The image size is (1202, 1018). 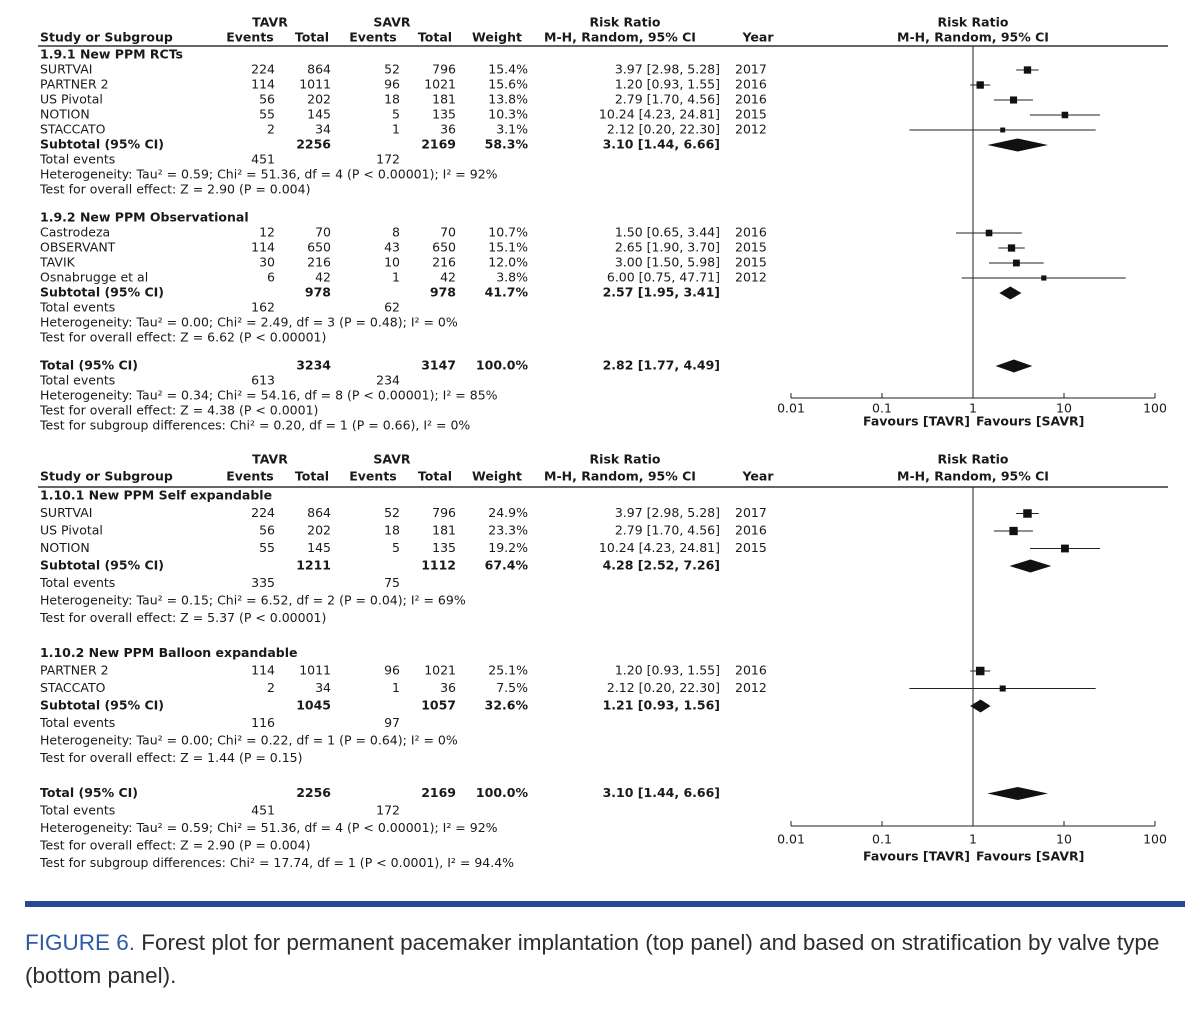 I want to click on separator, so click(x=605, y=904).